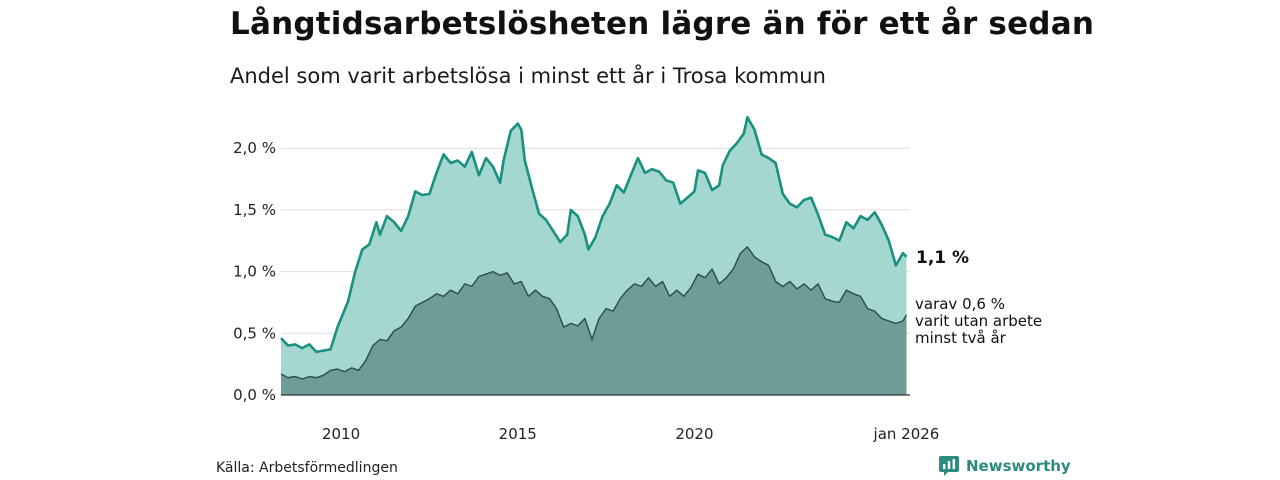 This screenshot has height=480, width=1280. Describe the element at coordinates (254, 333) in the screenshot. I see `y-tick-label: 0,5 %` at that location.